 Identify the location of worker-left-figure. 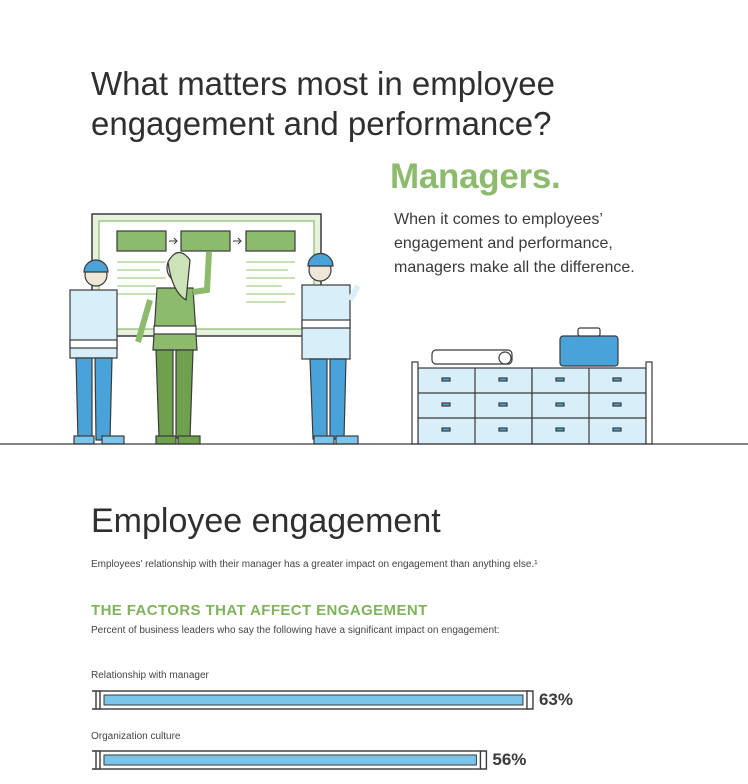
(97, 352).